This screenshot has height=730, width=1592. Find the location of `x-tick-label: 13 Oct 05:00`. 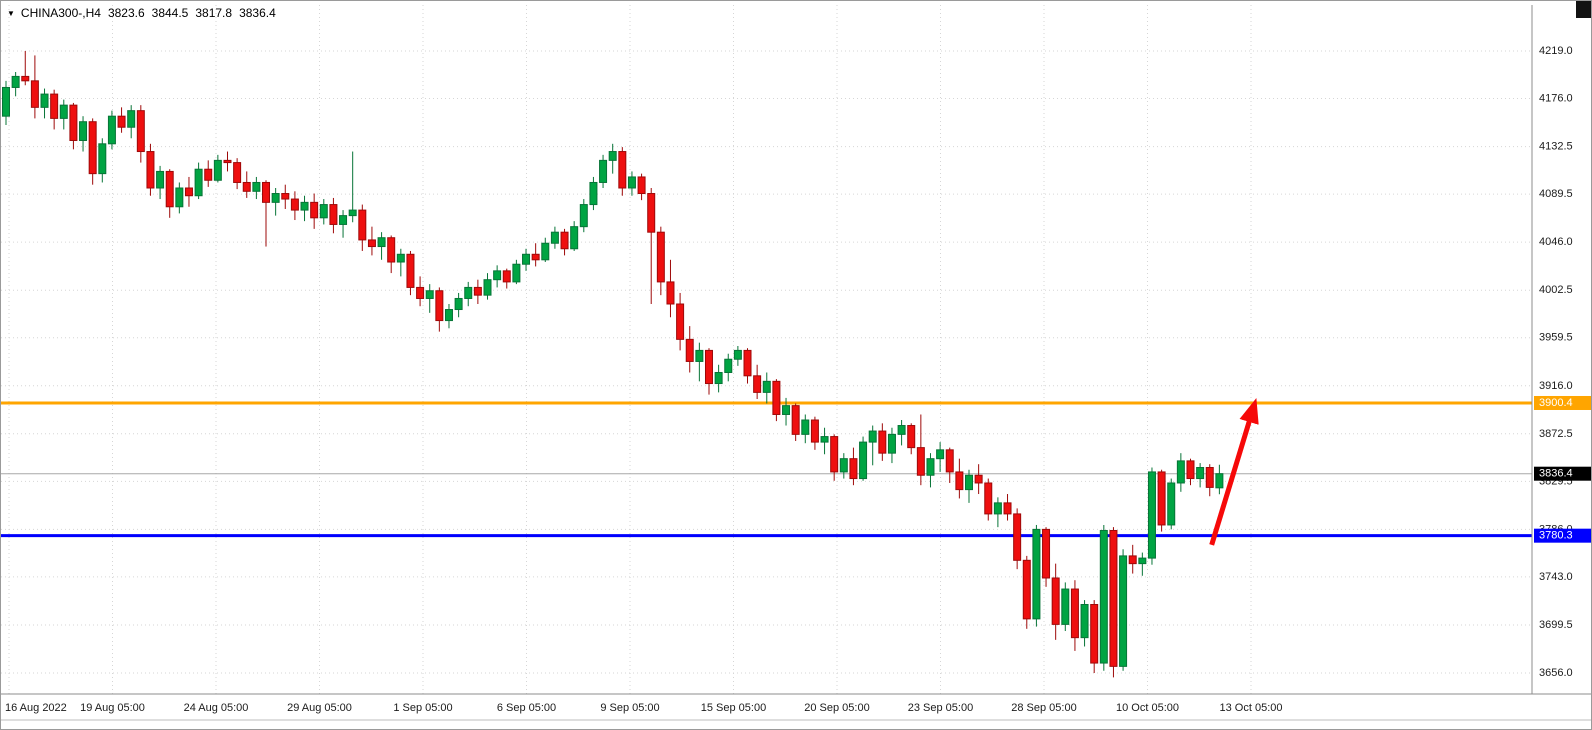

x-tick-label: 13 Oct 05:00 is located at coordinates (1251, 708).